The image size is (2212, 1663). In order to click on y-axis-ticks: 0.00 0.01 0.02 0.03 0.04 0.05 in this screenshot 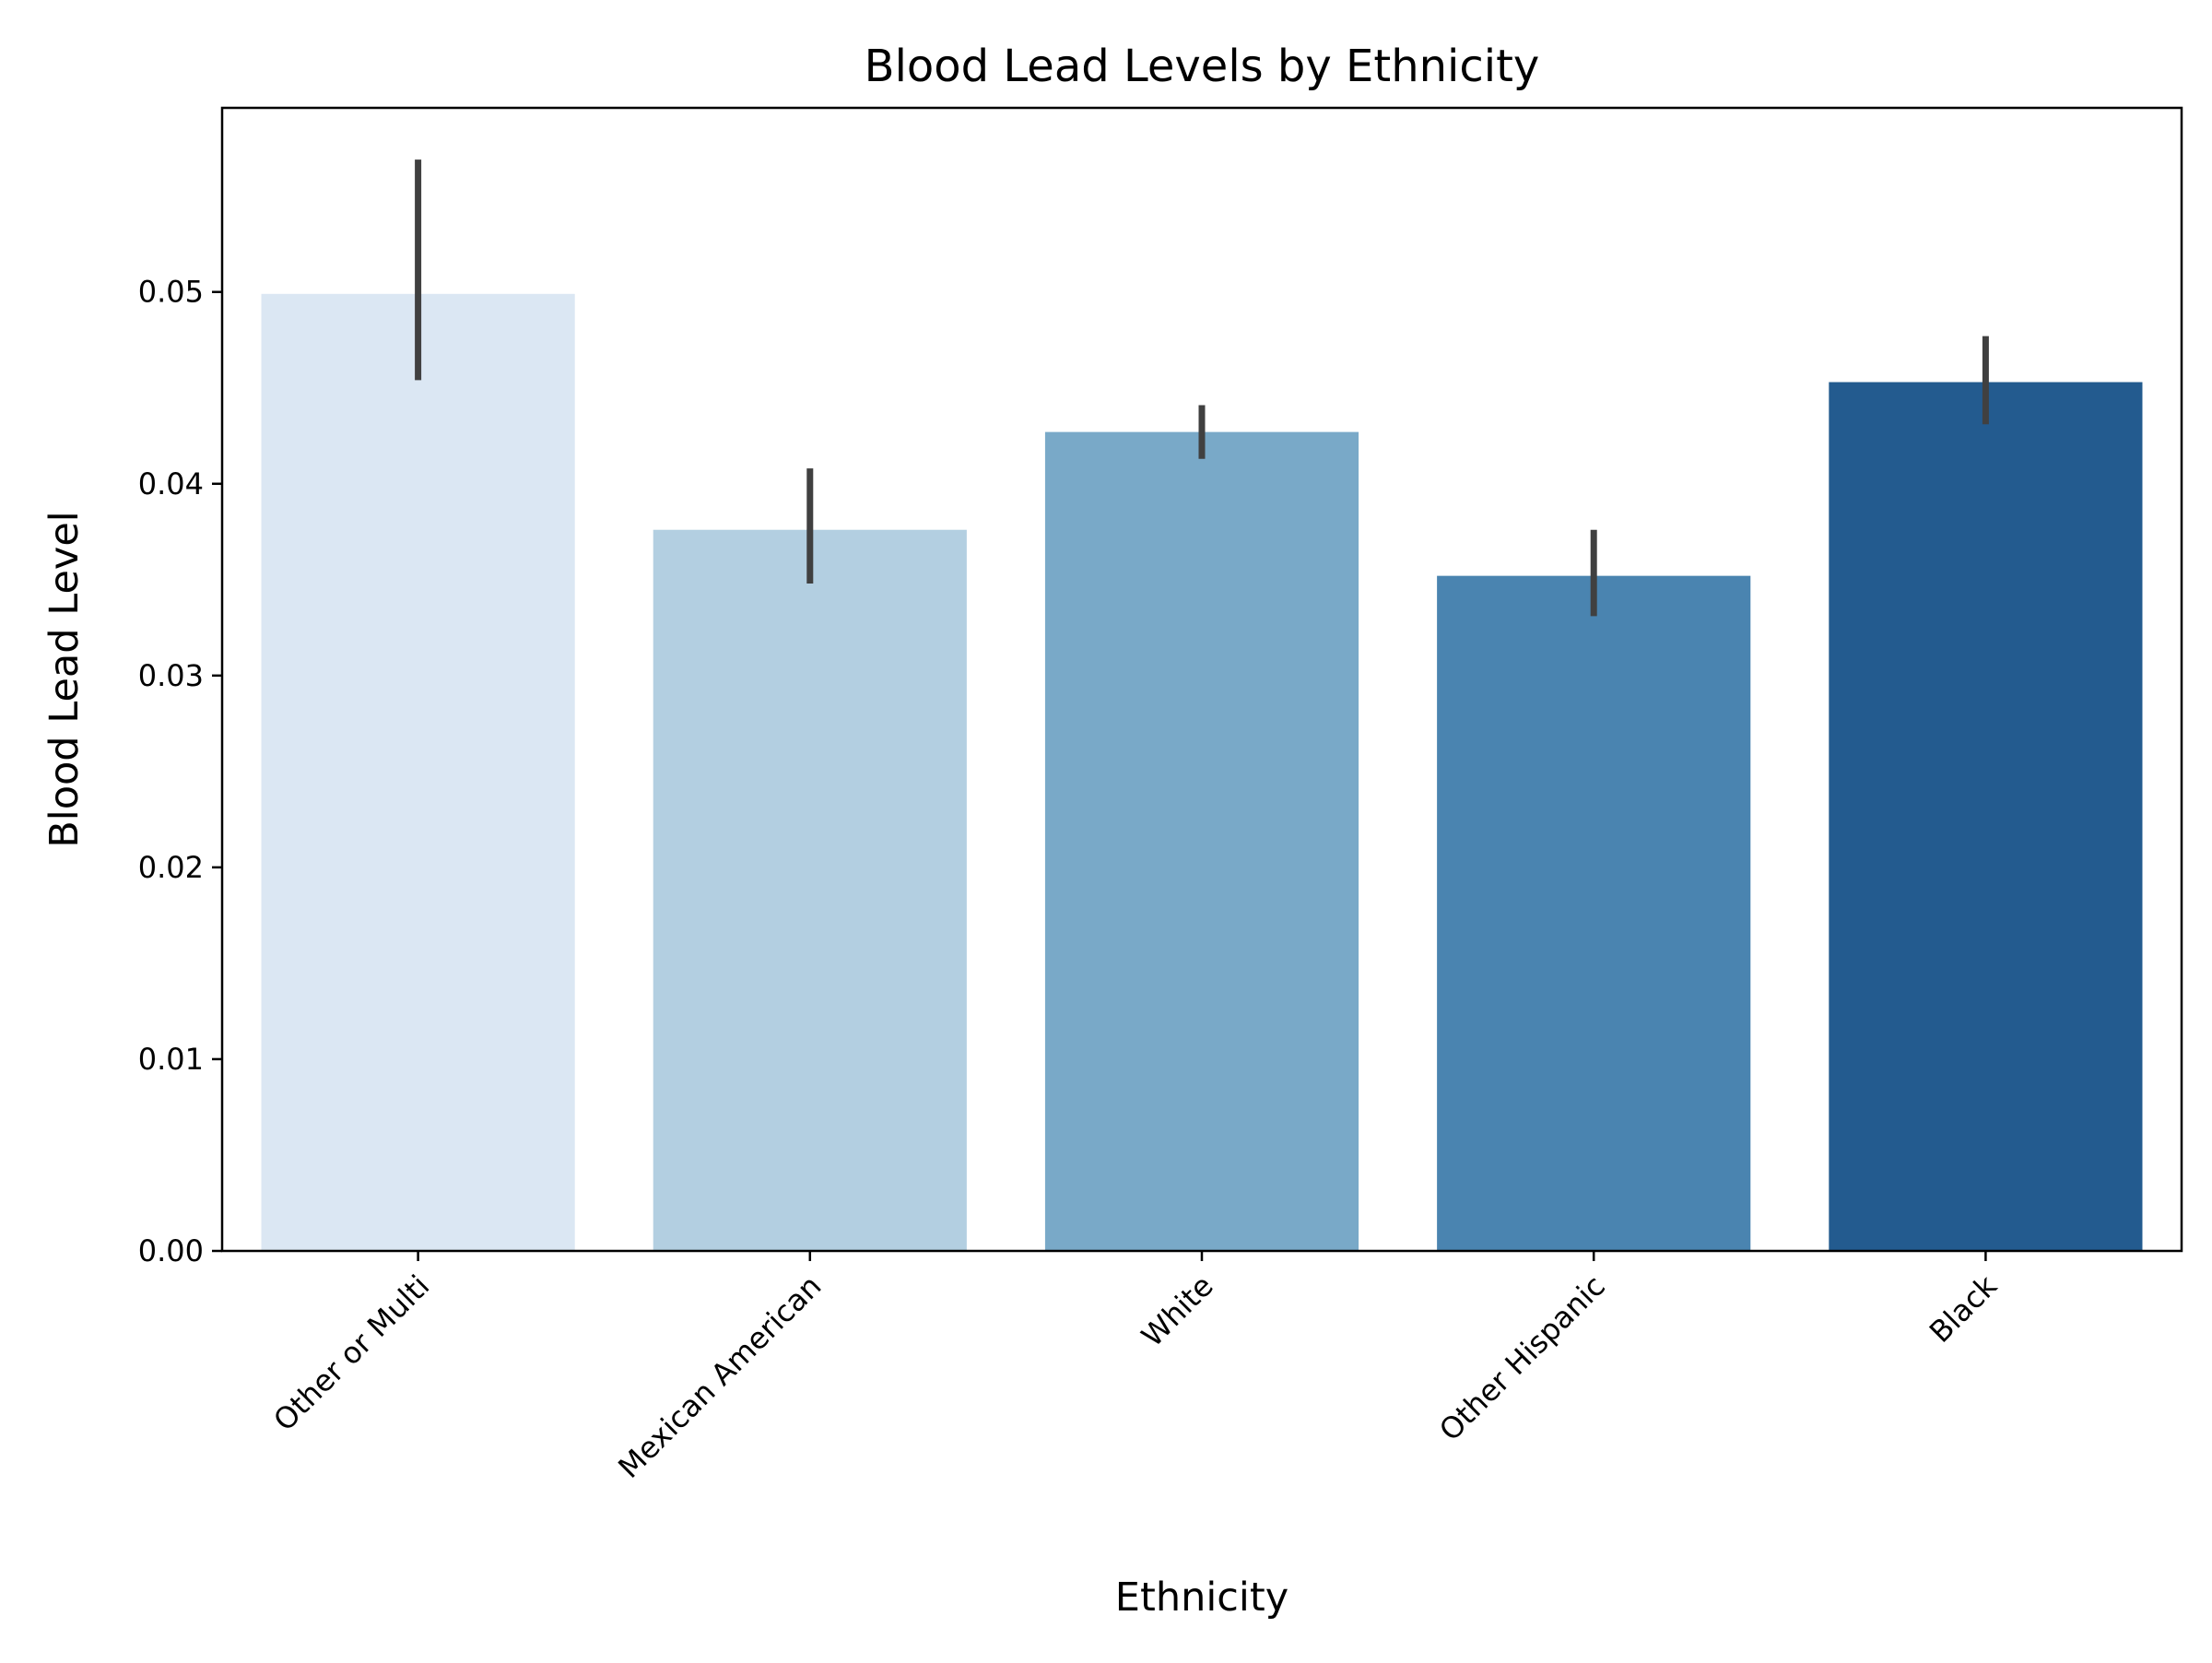, I will do `click(180, 771)`.